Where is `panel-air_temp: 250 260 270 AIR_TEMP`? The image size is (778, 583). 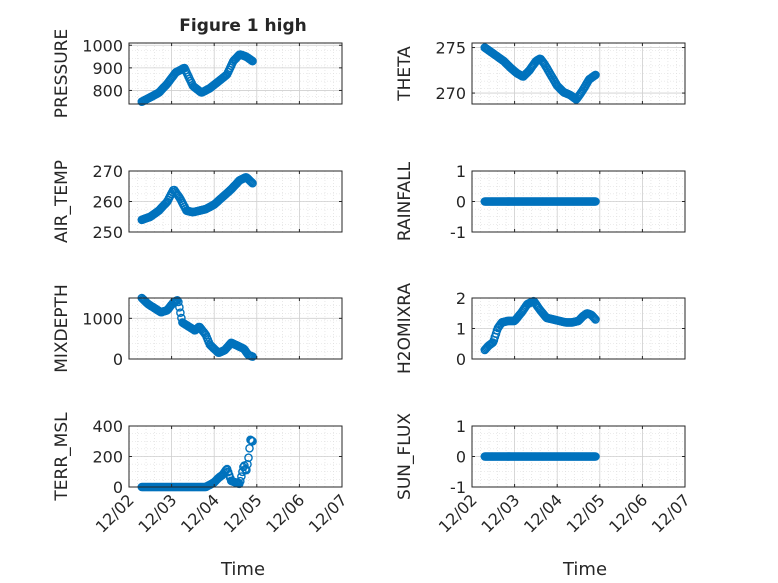
panel-air_temp: 250 260 270 AIR_TEMP is located at coordinates (197, 201).